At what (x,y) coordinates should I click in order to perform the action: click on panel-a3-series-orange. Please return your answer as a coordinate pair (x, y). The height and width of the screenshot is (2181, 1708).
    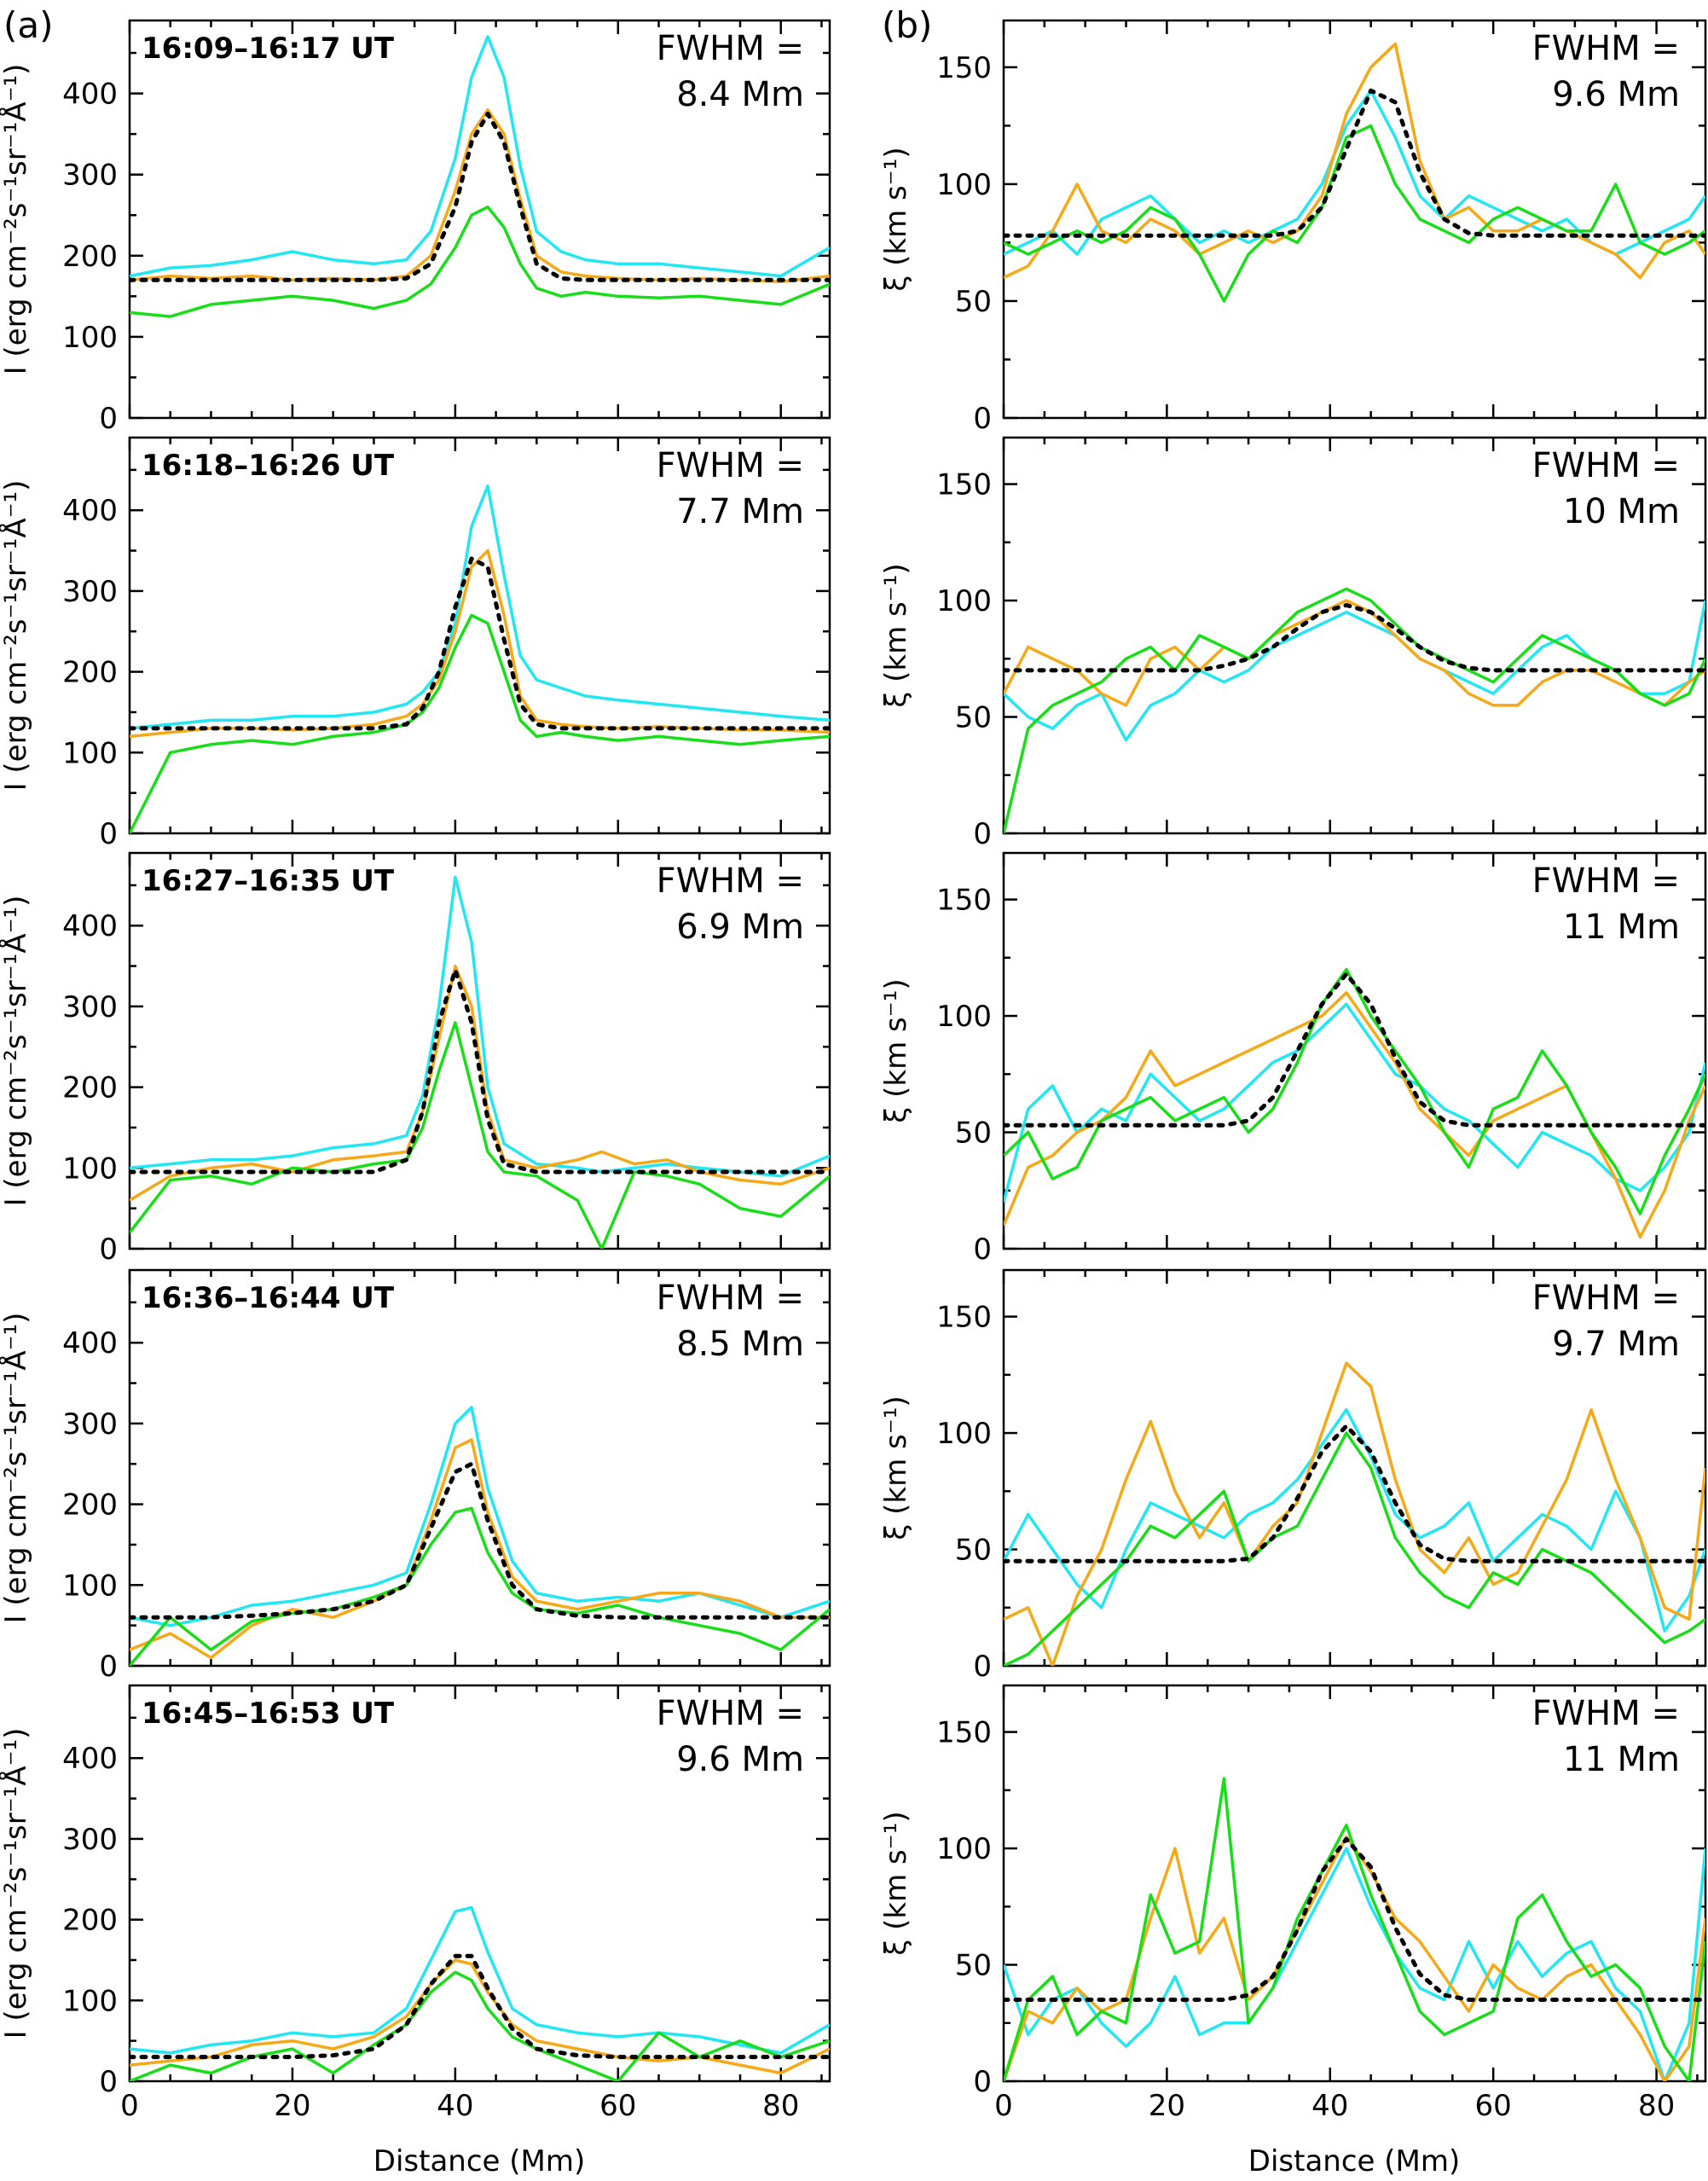
    Looking at the image, I should click on (480, 1083).